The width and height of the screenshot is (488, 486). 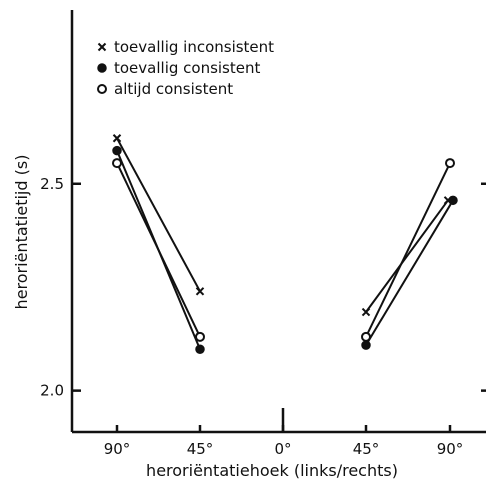 I want to click on x-axis-ticks: 90° 45° 0° 45° 90°, so click(x=284, y=441).